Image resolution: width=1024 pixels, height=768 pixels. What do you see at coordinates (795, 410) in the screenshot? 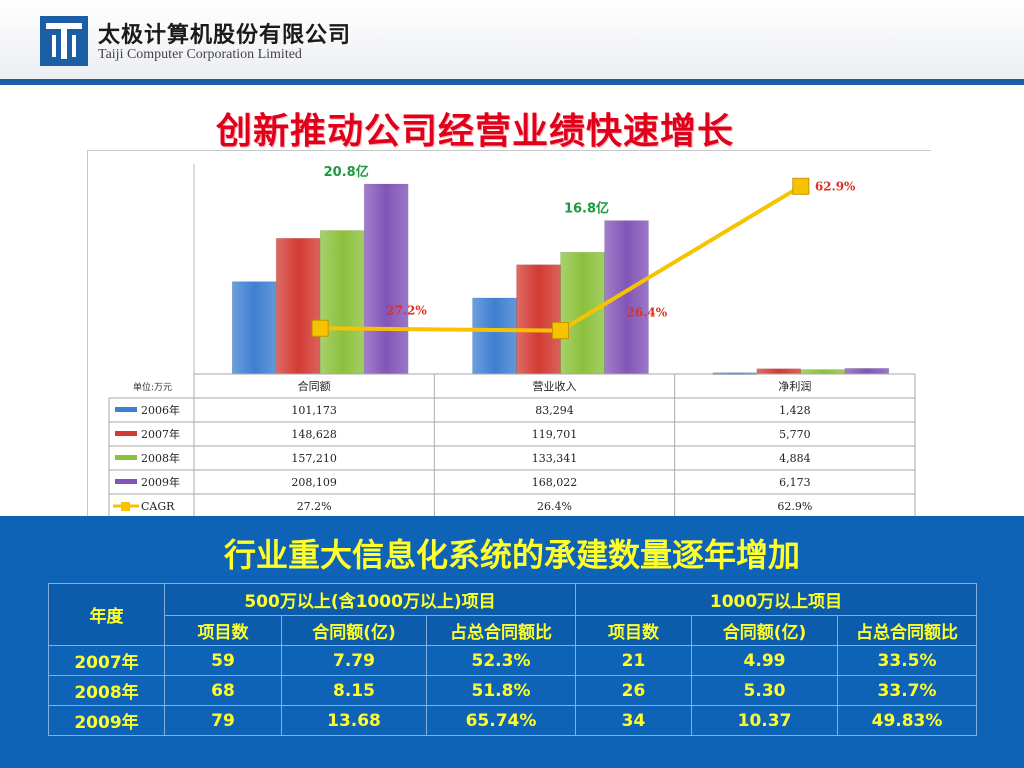
I see `table-value: 1,428` at bounding box center [795, 410].